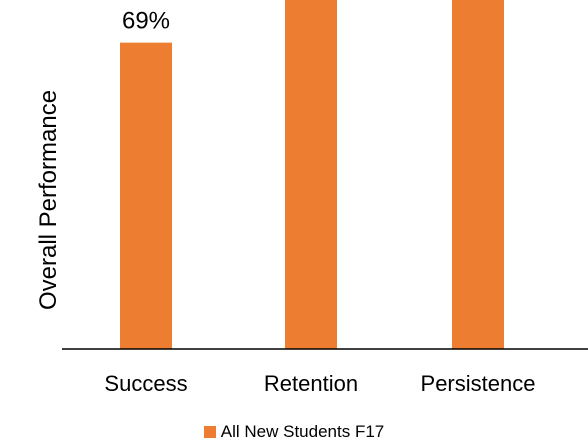  Describe the element at coordinates (145, 383) in the screenshot. I see `x-tick-label-success: Success` at that location.